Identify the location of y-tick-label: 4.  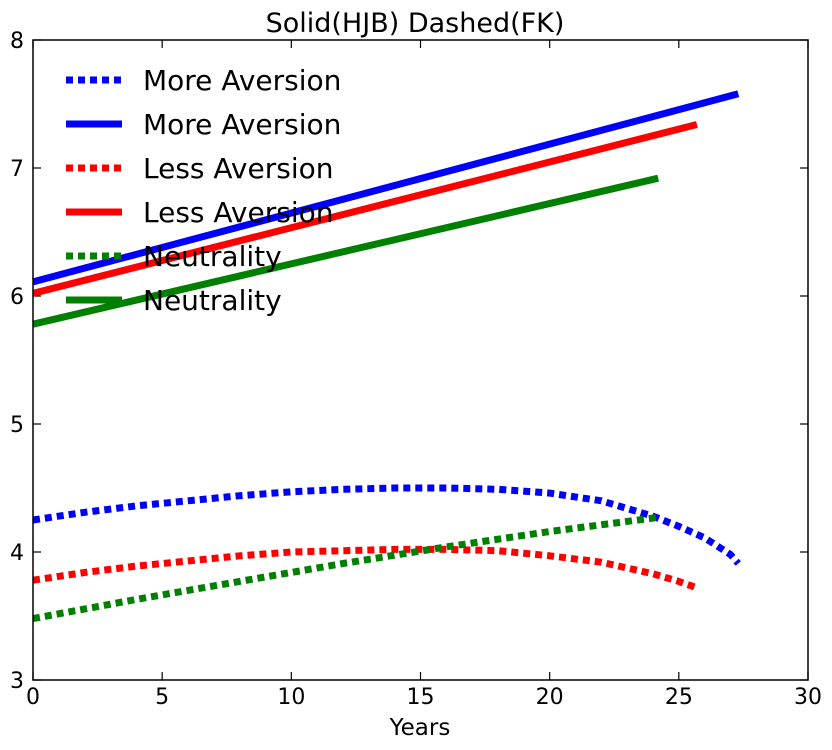
(17, 553).